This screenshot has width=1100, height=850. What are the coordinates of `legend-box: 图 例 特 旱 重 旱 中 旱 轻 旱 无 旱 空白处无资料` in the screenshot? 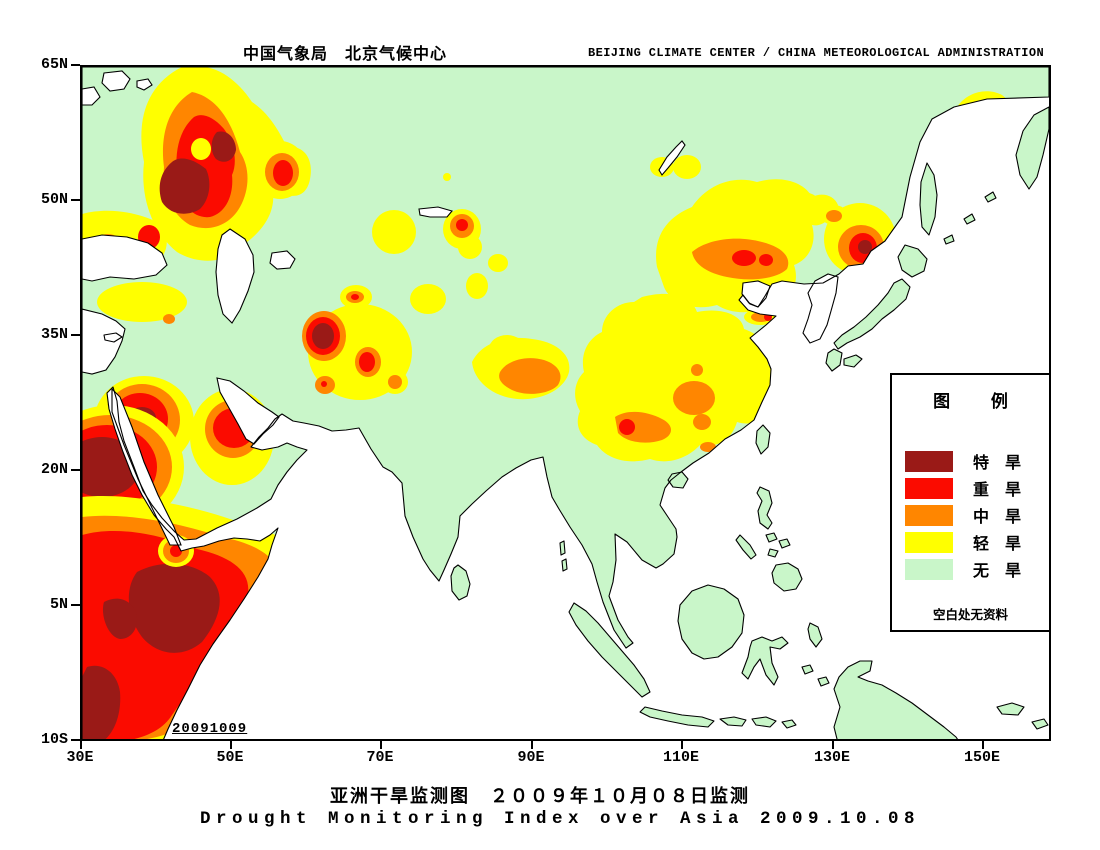 It's located at (970, 502).